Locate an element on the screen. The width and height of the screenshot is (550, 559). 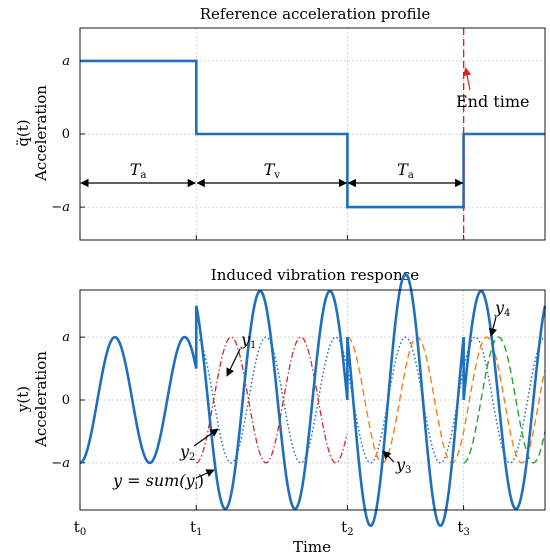
series-y3 is located at coordinates (446, 400).